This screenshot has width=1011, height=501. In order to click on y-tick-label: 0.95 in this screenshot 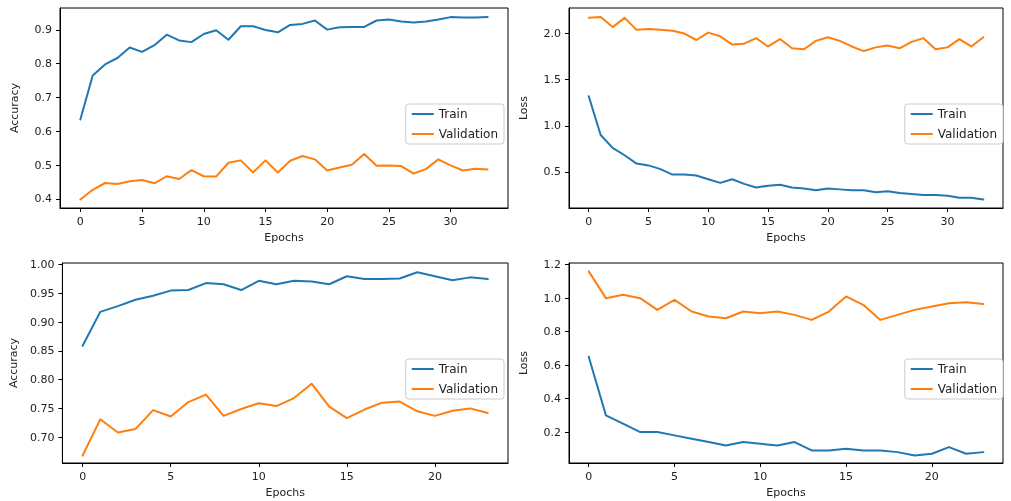, I will do `click(42, 293)`.